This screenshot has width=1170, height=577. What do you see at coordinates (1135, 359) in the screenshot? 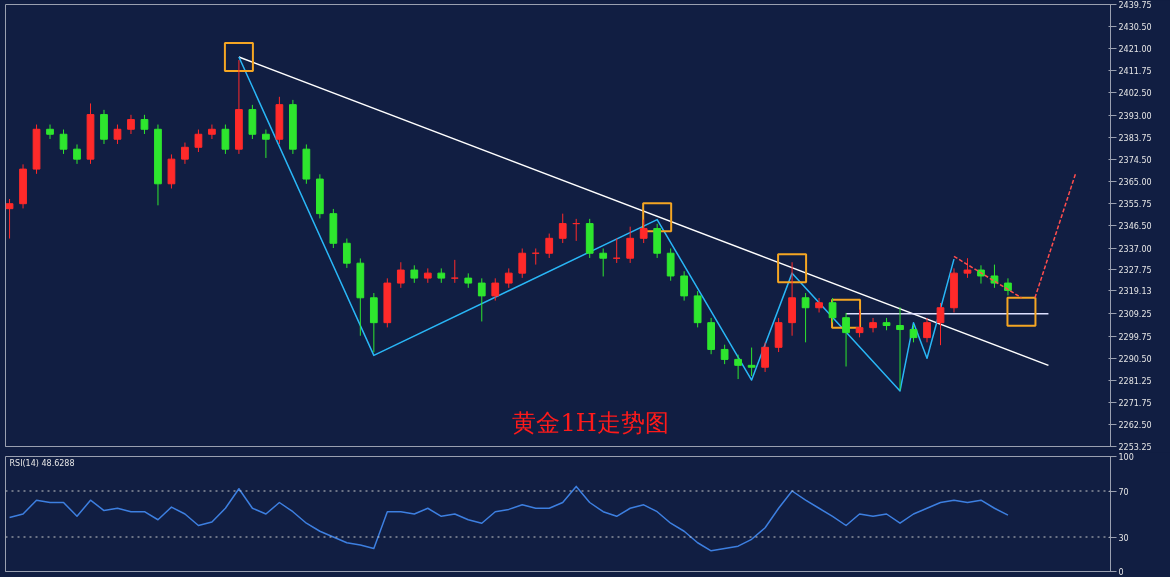
I see `y-tick-label: 2290.50` at bounding box center [1135, 359].